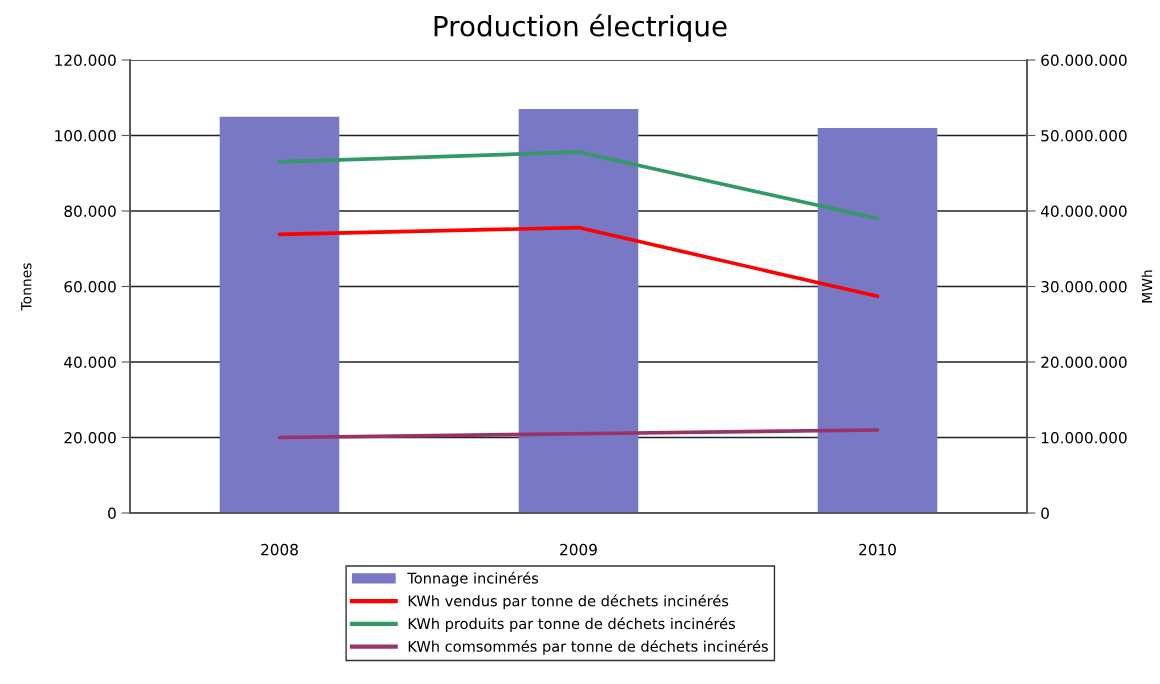 This screenshot has width=1160, height=684. Describe the element at coordinates (90, 286) in the screenshot. I see `y-tick-label: 60.000` at that location.